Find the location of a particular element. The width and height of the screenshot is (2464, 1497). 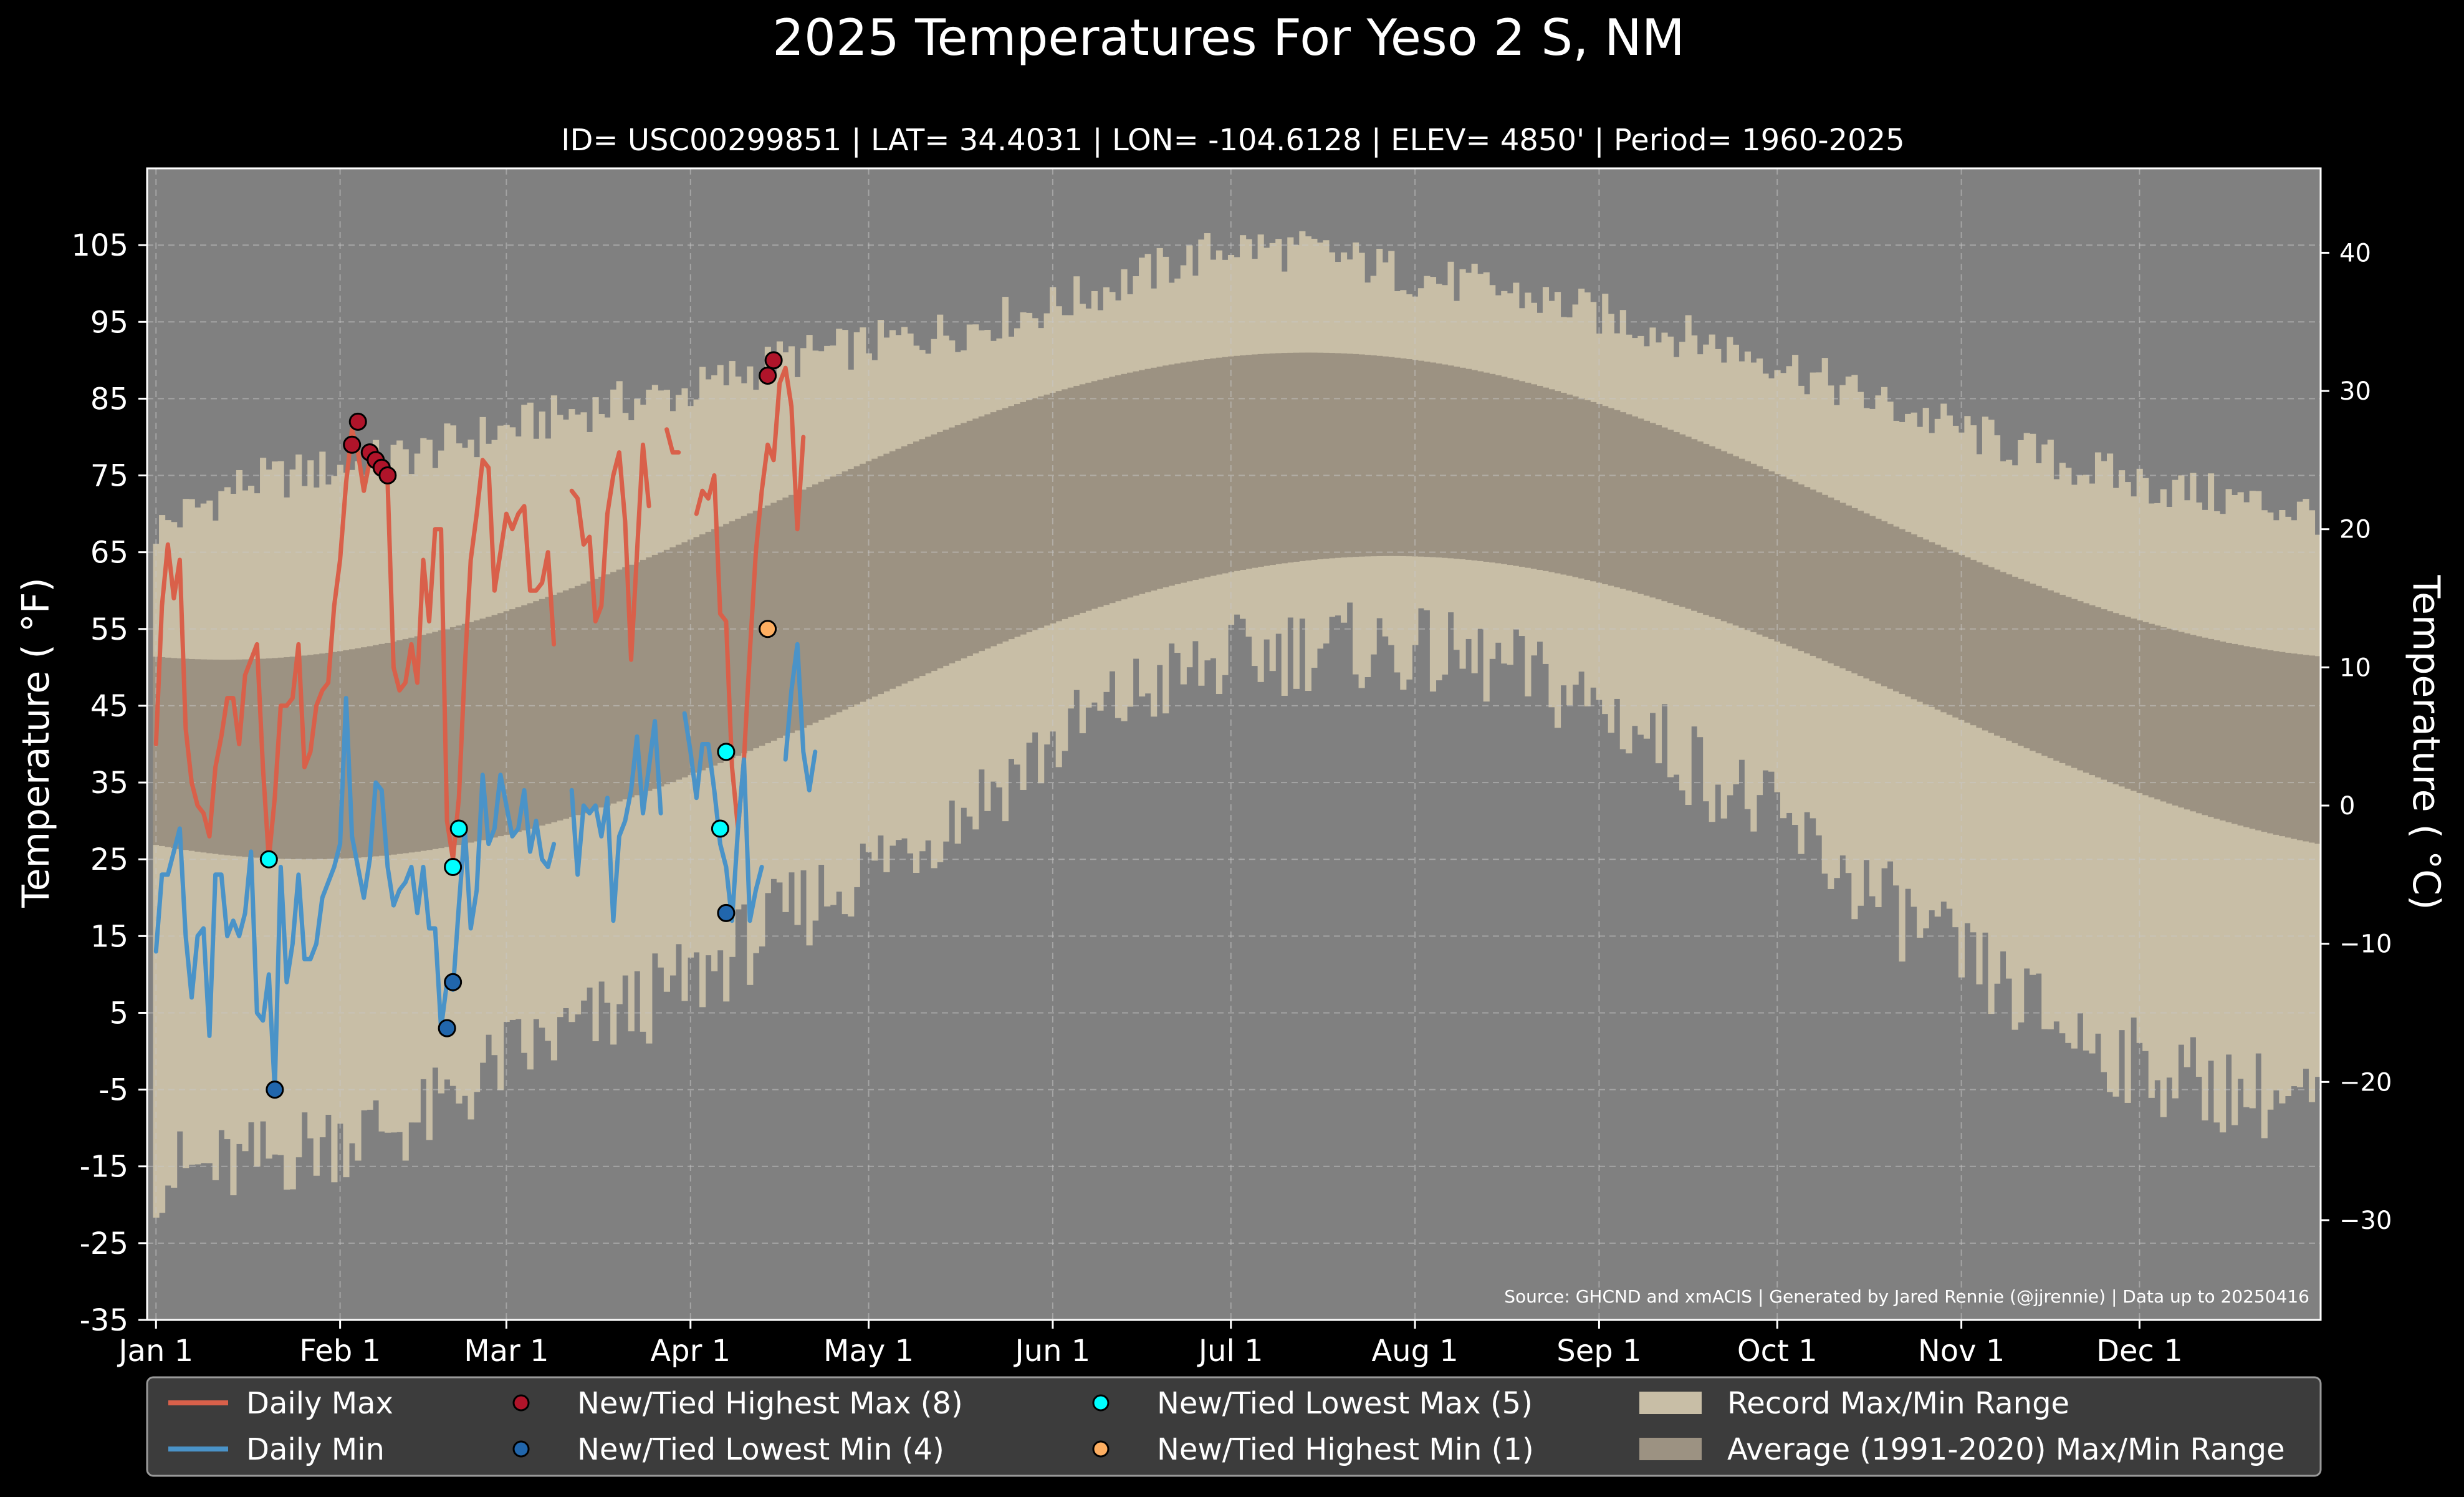

y-tick-label: 15 is located at coordinates (109, 936).